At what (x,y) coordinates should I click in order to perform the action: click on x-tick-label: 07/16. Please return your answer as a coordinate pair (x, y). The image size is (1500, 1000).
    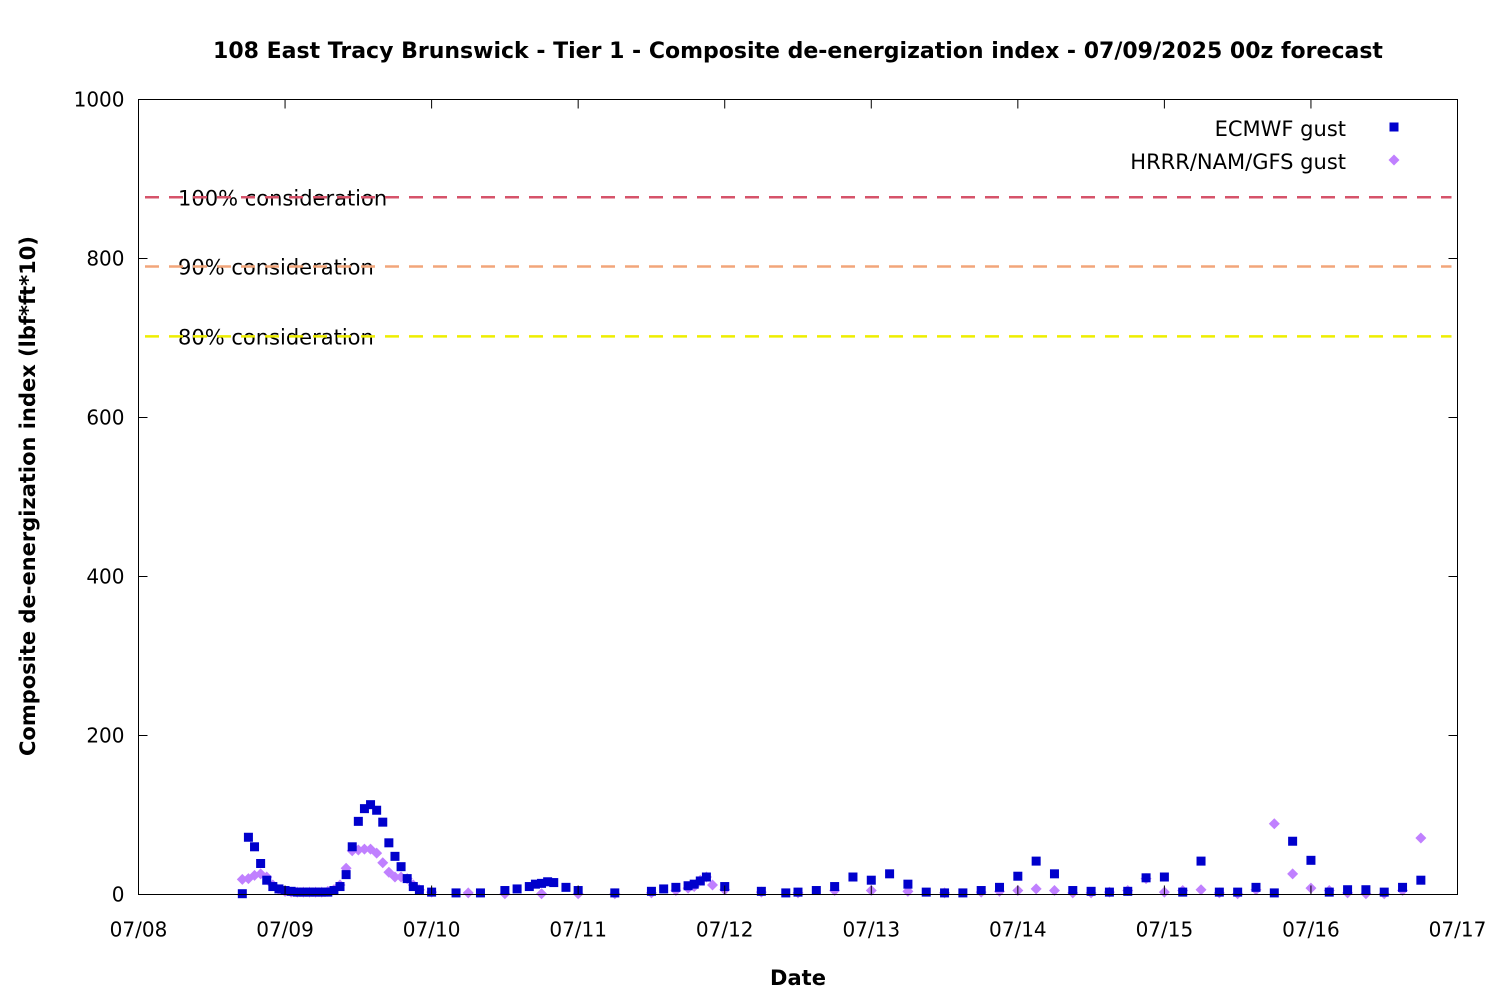
    Looking at the image, I should click on (1311, 930).